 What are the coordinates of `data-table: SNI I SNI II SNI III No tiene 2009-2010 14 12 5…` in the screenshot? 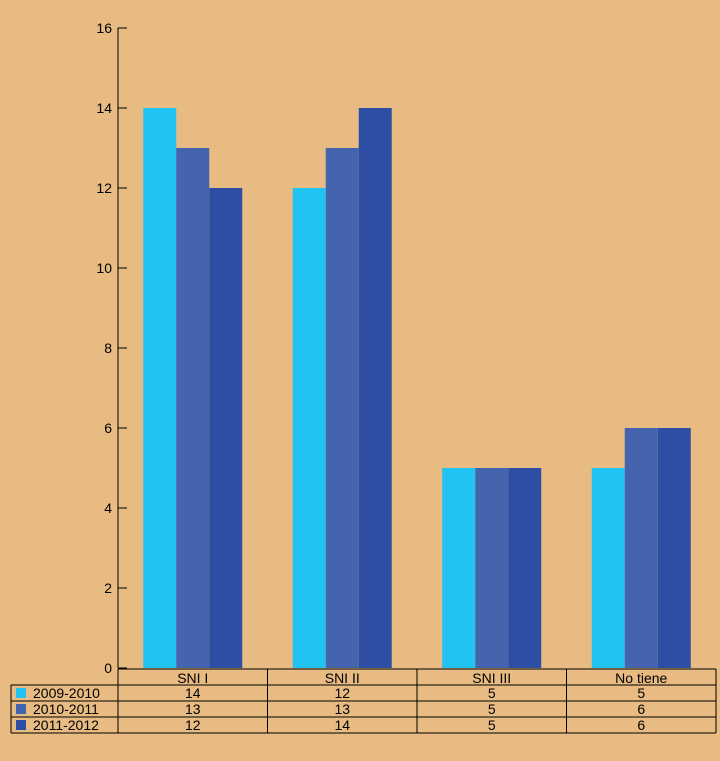 It's located at (363, 701).